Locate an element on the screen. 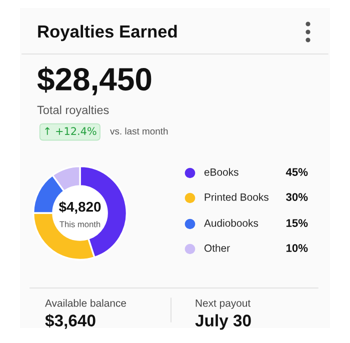 Image resolution: width=350 pixels, height=343 pixels. text: $28,450 is located at coordinates (94, 81).